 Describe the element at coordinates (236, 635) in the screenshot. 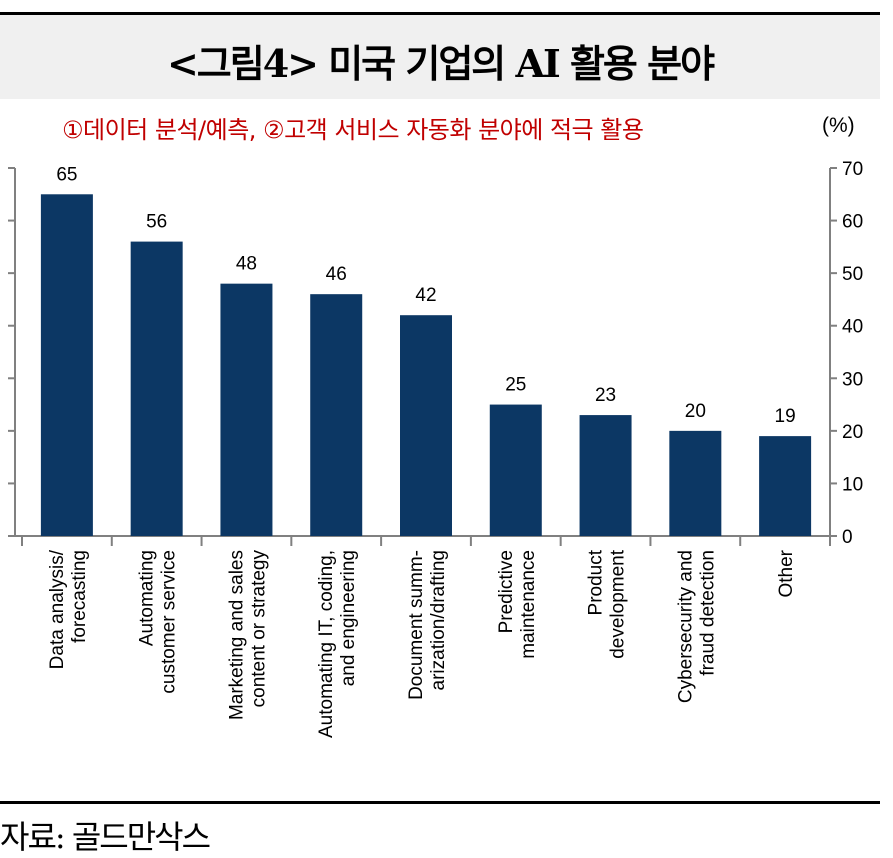

I see `x-category-label-line: Marketing and sales` at that location.